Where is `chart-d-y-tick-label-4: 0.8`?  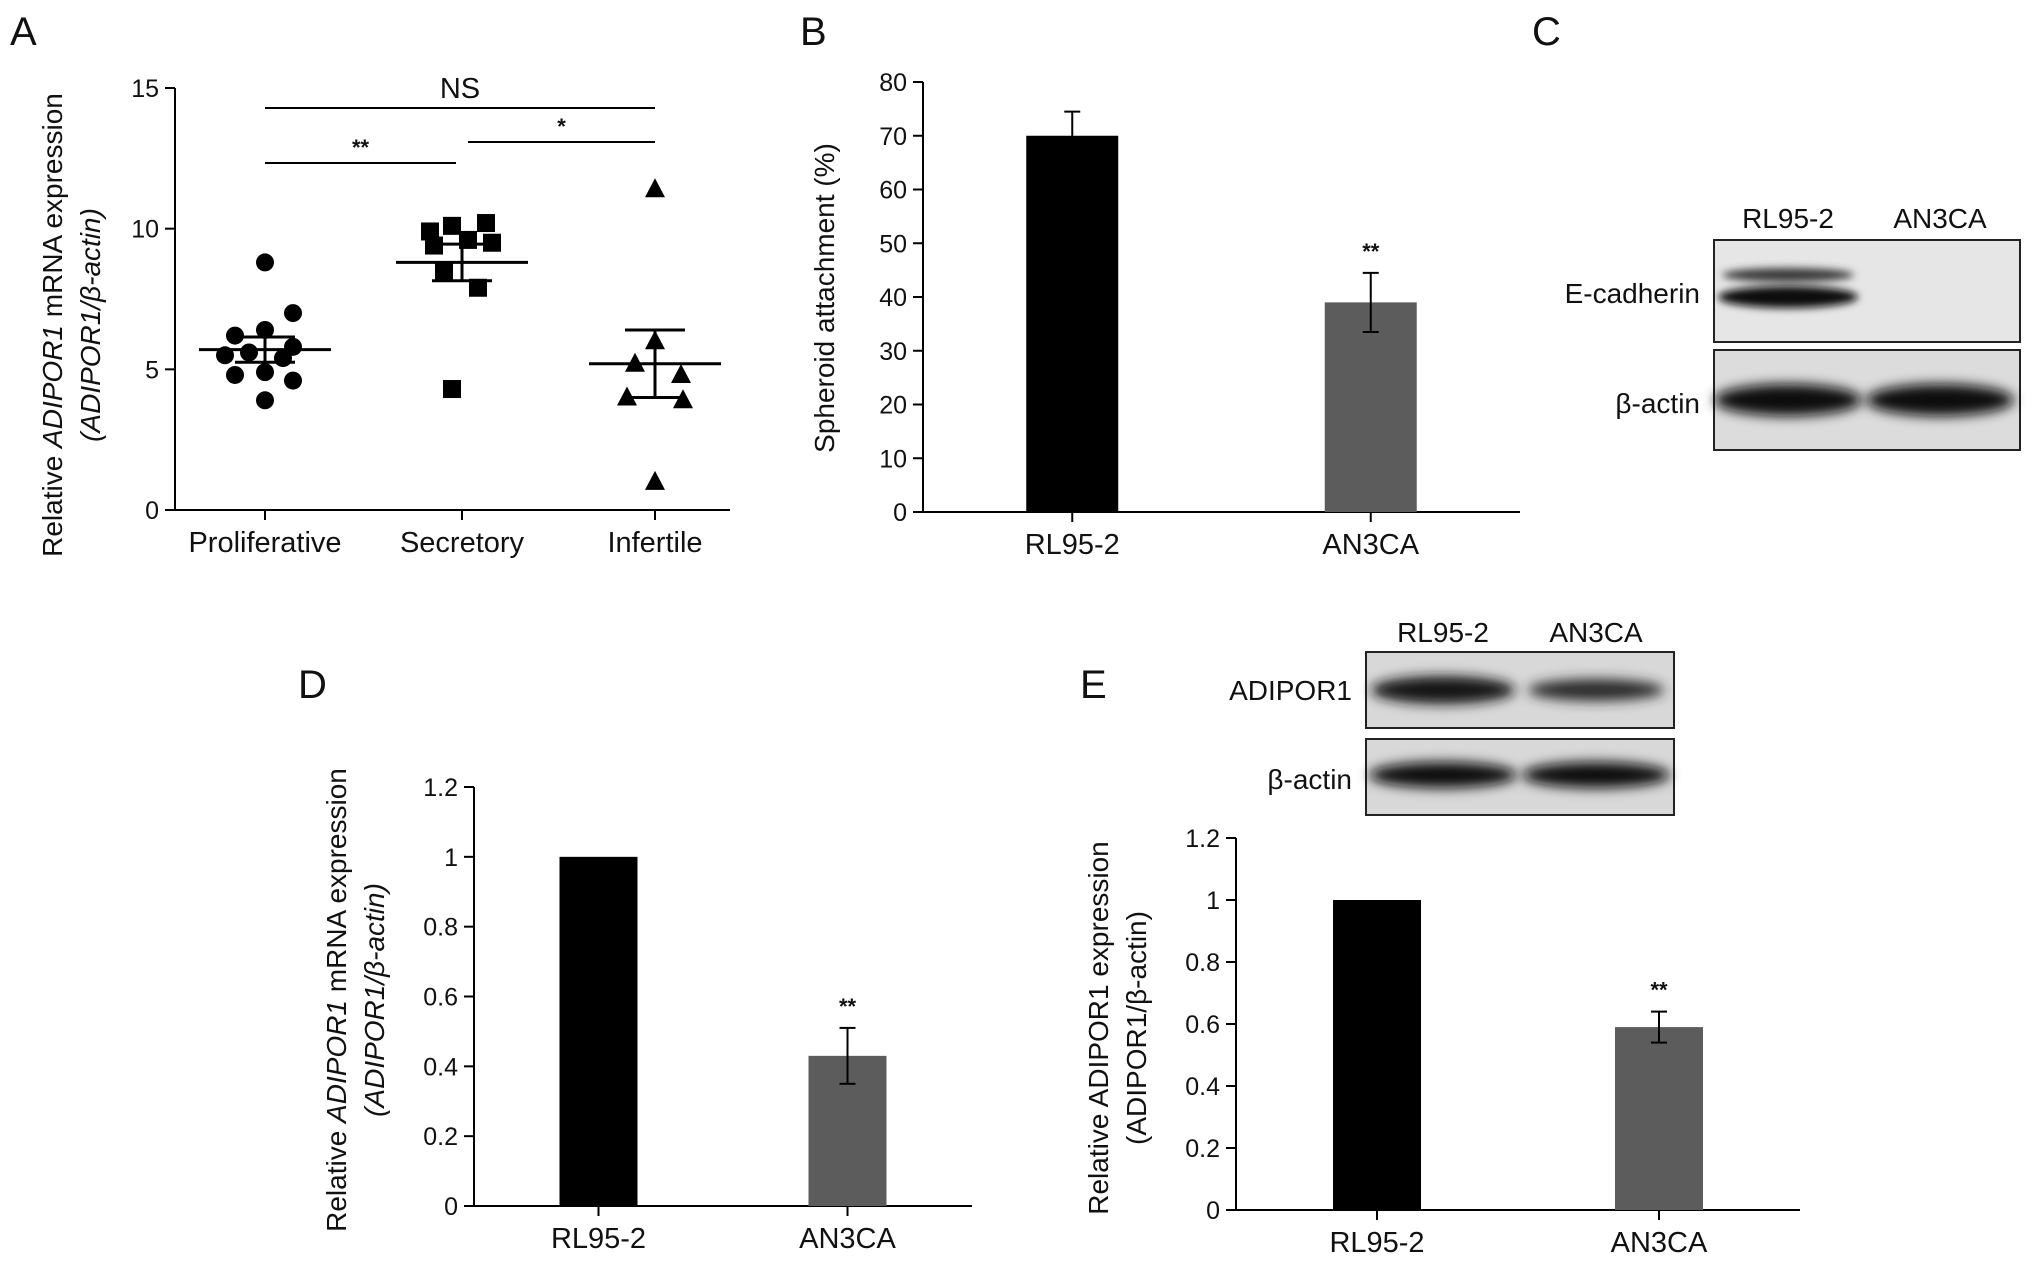 chart-d-y-tick-label-4: 0.8 is located at coordinates (440, 928).